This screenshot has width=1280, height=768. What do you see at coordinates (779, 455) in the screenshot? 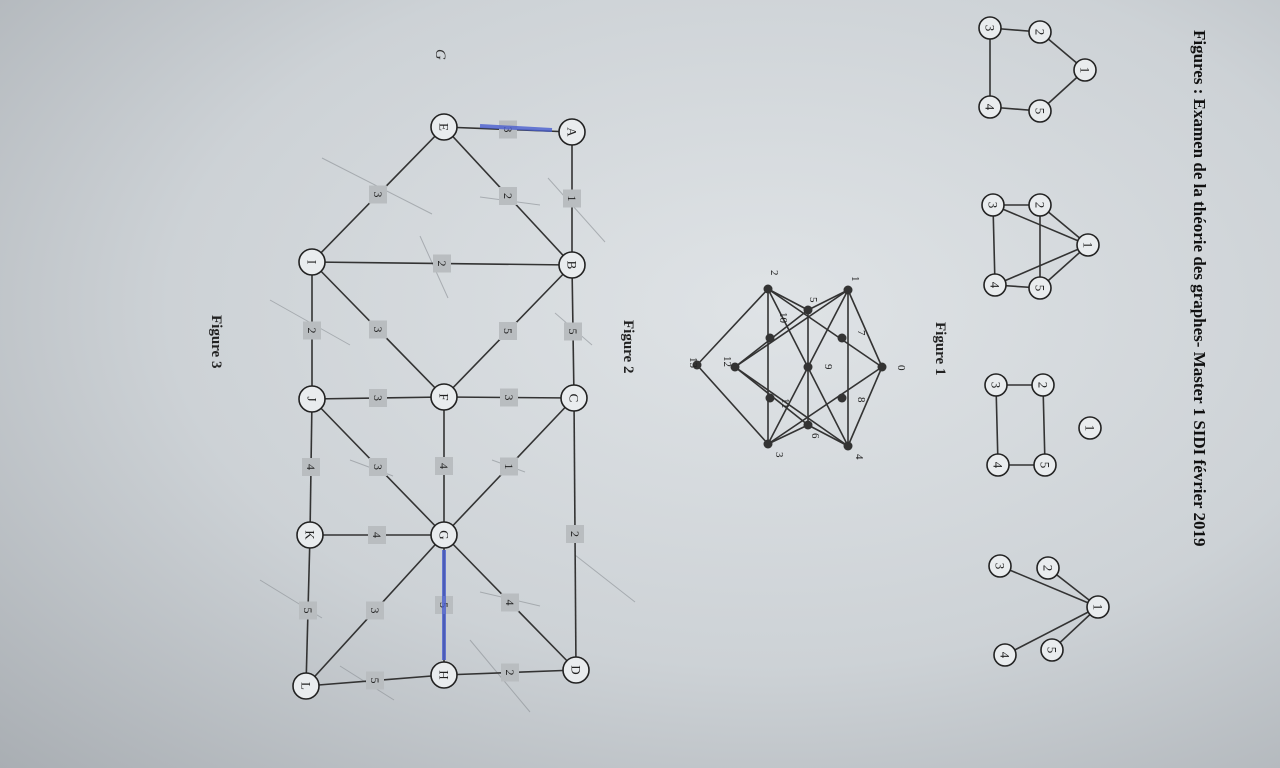
I see `fig2-label-3: 3` at bounding box center [779, 455].